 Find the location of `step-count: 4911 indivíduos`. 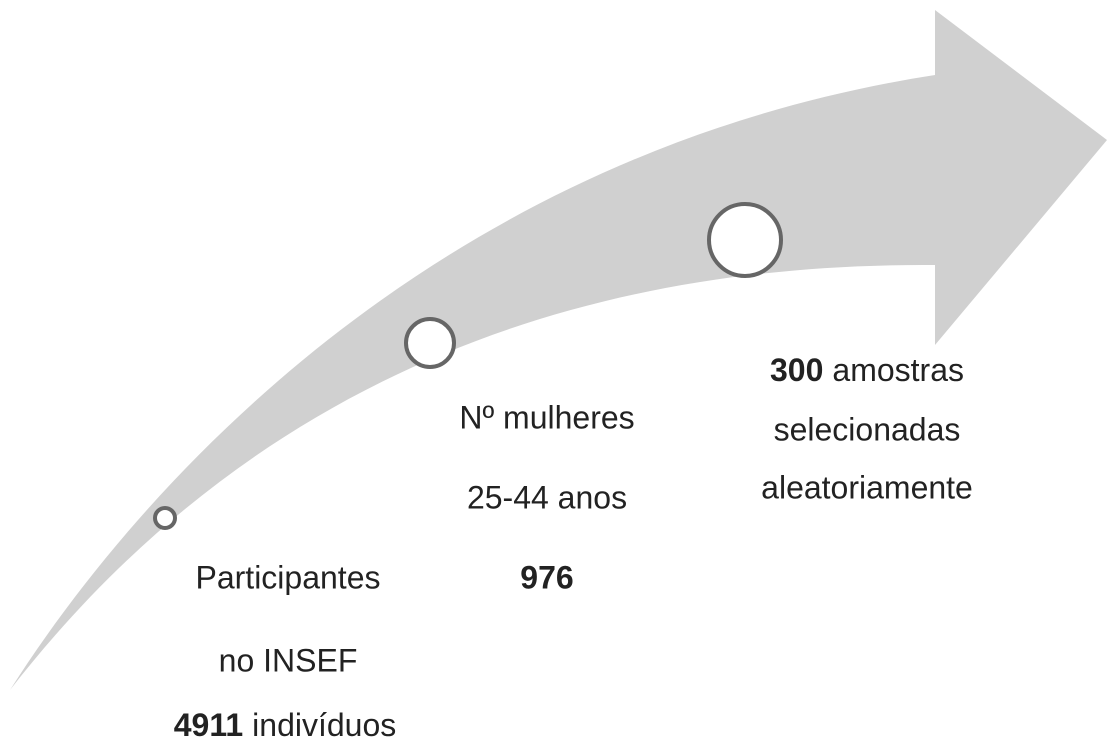

step-count: 4911 indivíduos is located at coordinates (285, 725).